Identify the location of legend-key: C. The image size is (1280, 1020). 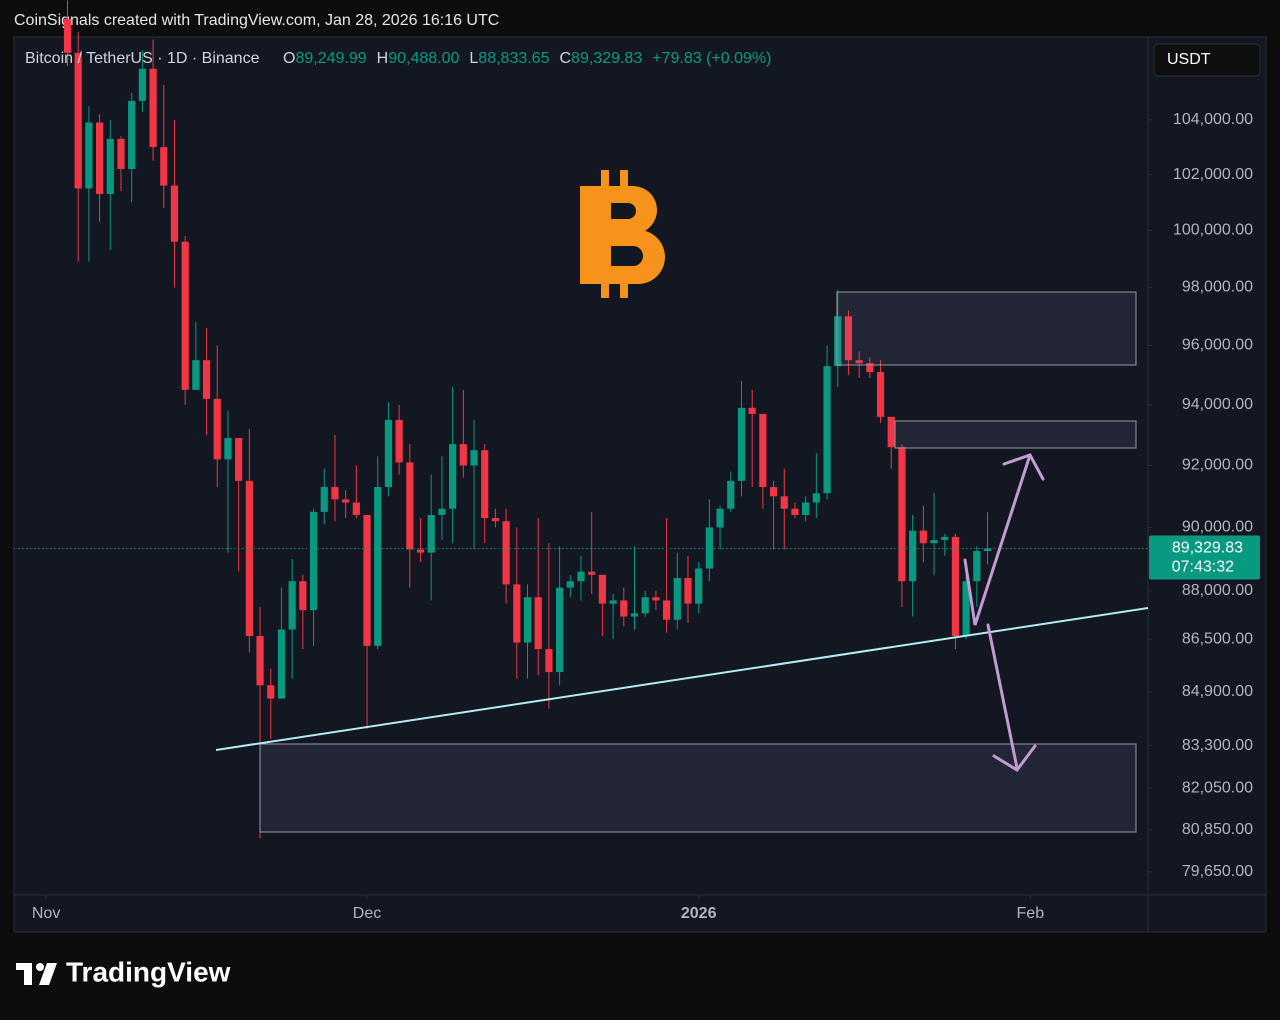
(565, 58).